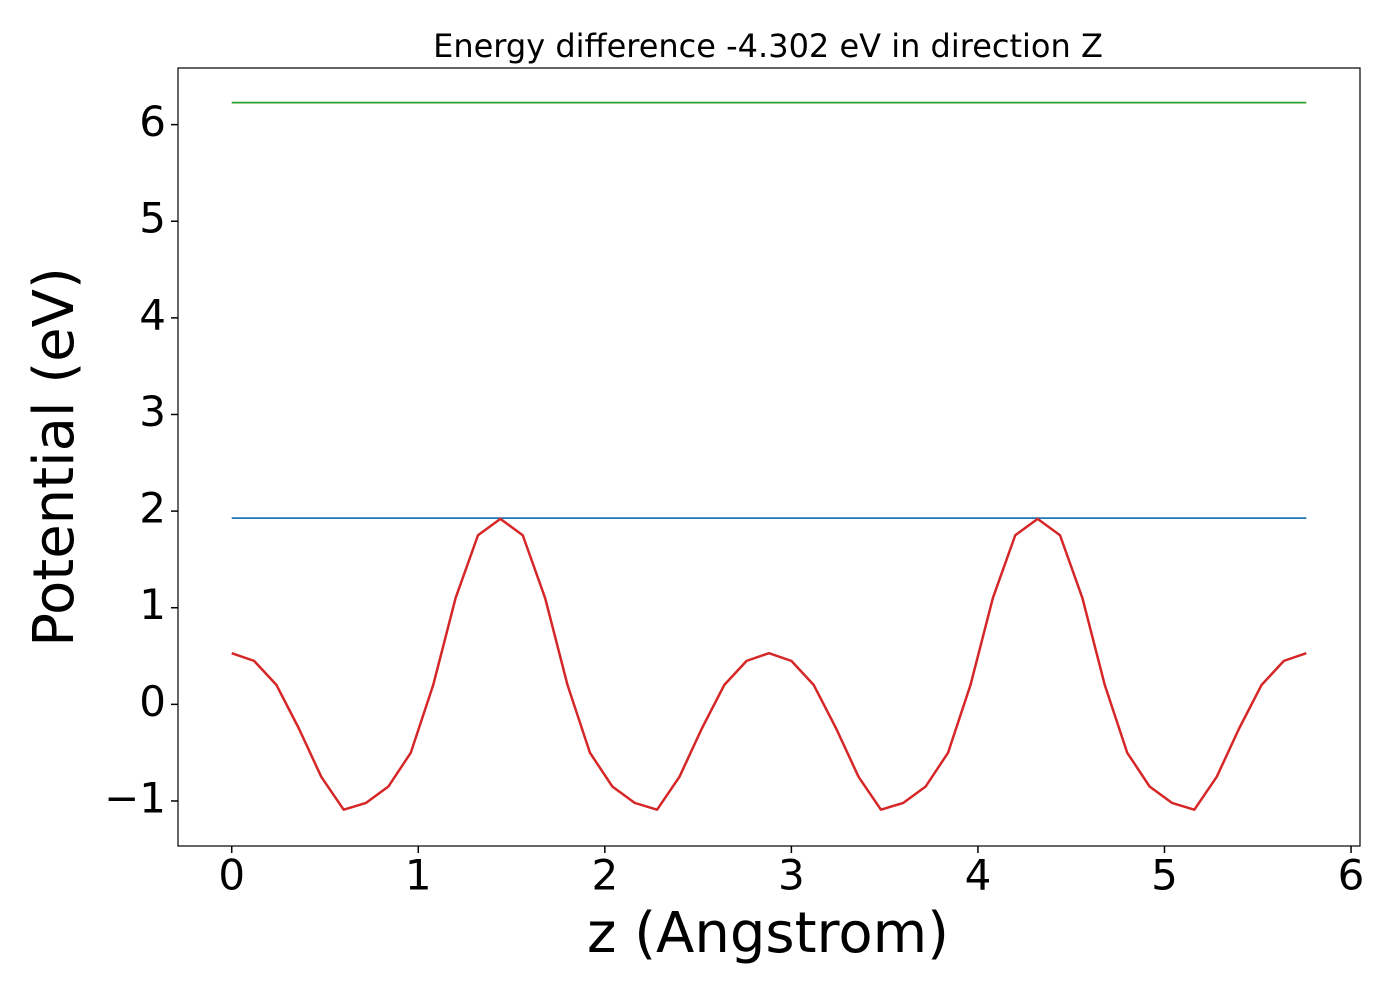 The height and width of the screenshot is (1000, 1400). What do you see at coordinates (791, 875) in the screenshot?
I see `x-tick-label: 3` at bounding box center [791, 875].